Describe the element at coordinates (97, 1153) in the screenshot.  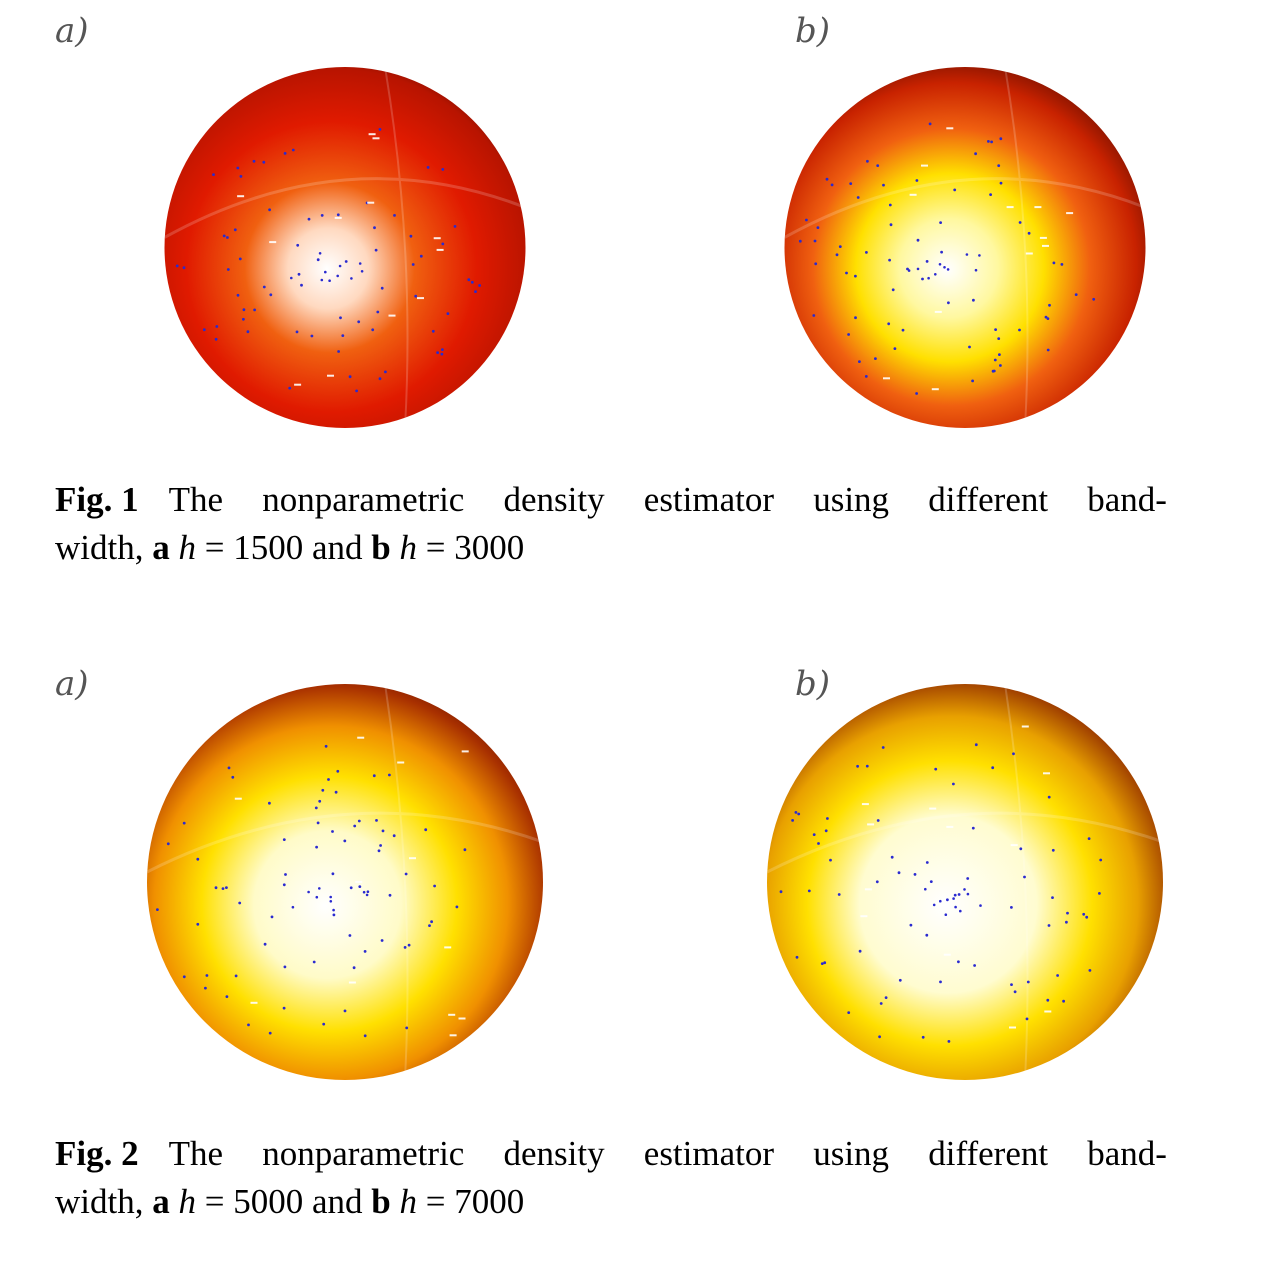
I see `fig2-label: Fig. 2` at that location.